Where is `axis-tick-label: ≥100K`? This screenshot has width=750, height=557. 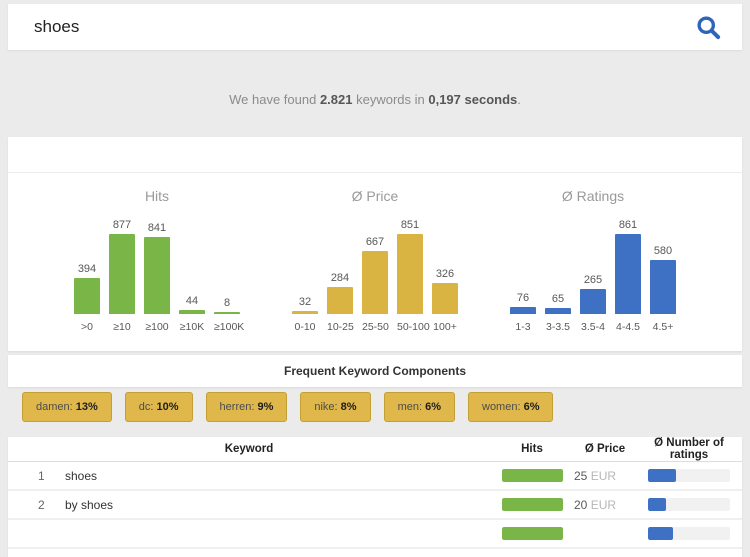 axis-tick-label: ≥100K is located at coordinates (229, 327).